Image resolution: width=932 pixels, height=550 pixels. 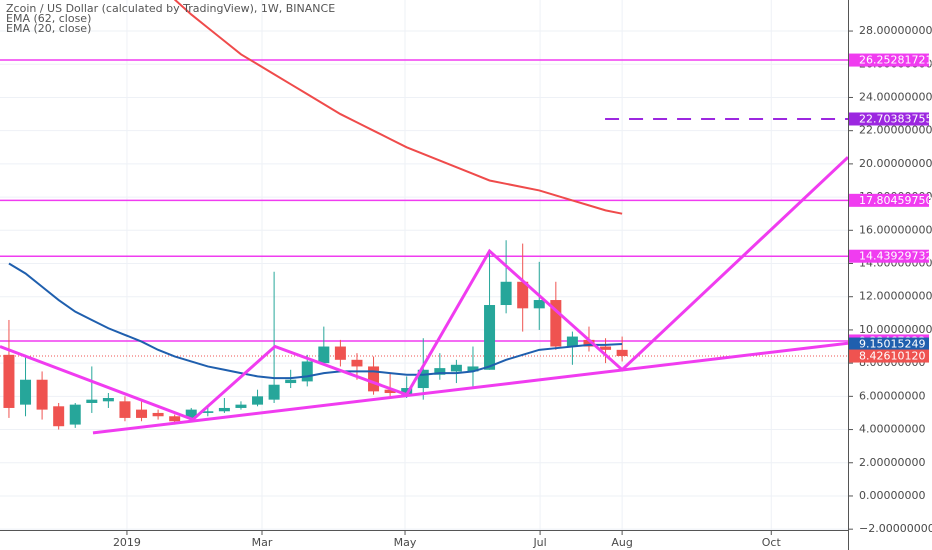 What do you see at coordinates (895, 329) in the screenshot?
I see `y-tick-label: 10.00000000` at bounding box center [895, 329].